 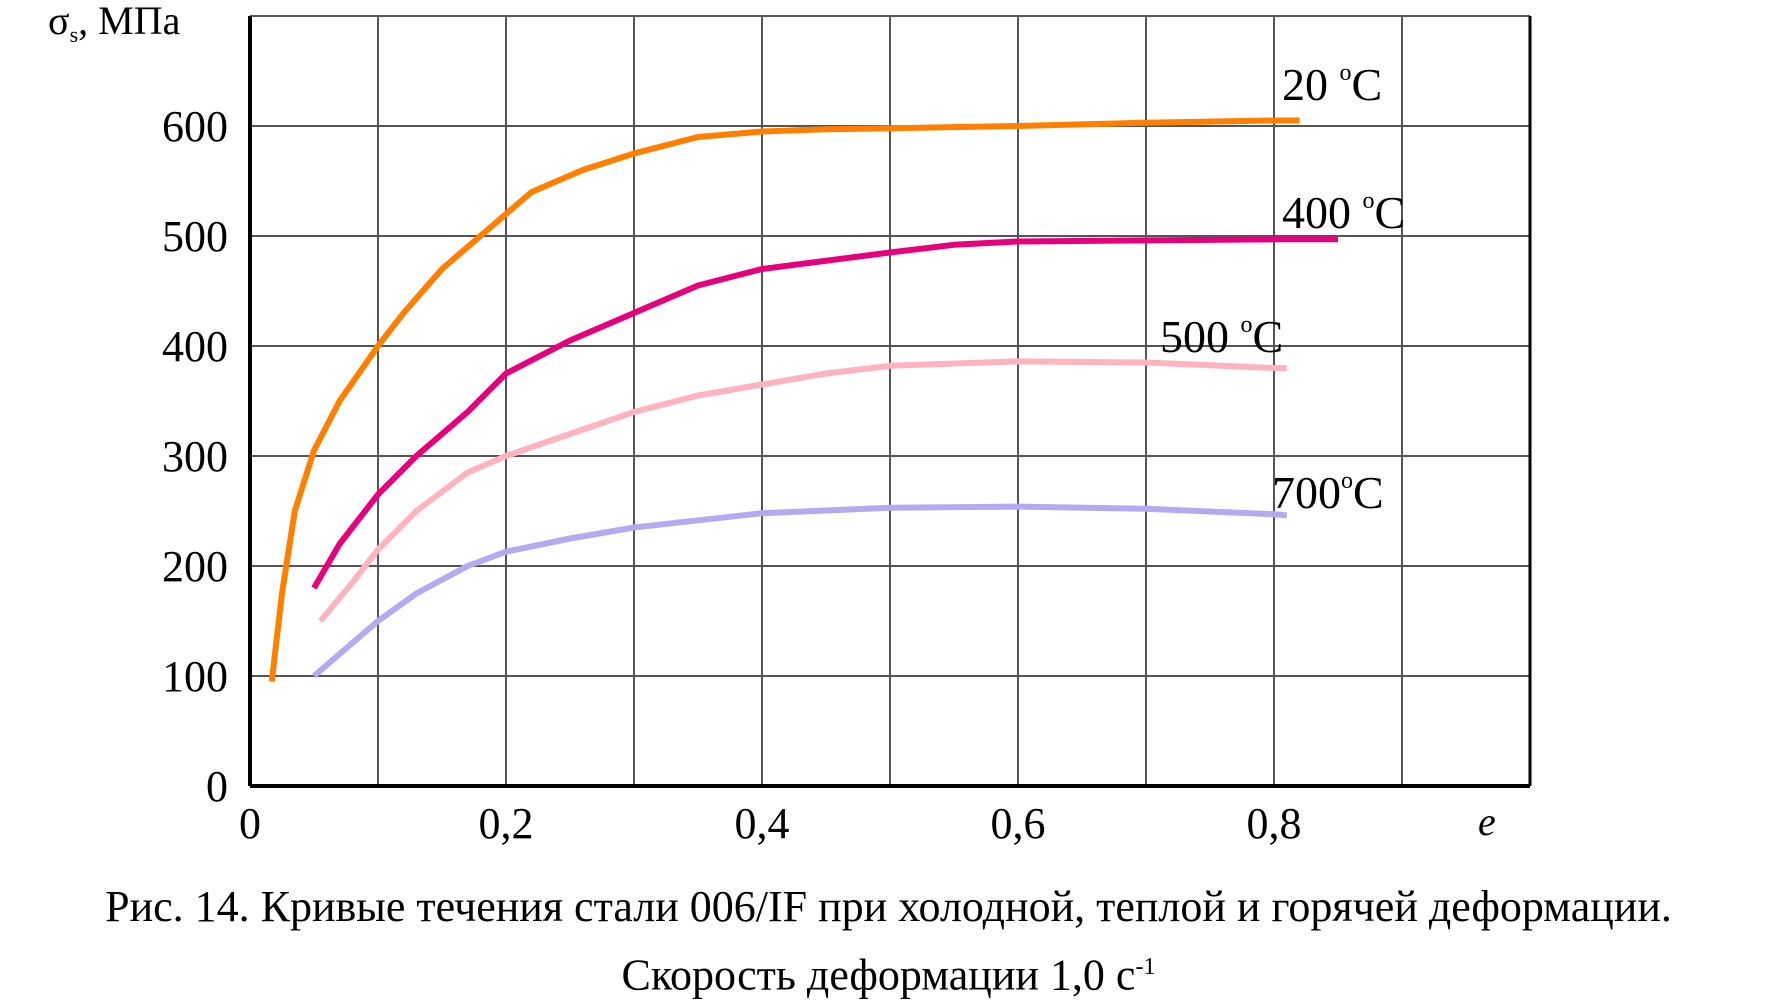 I want to click on x-tick-label: 0,6, so click(x=1018, y=823).